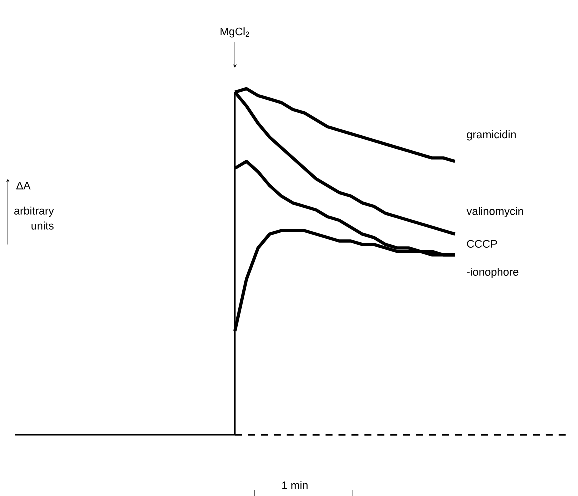 The image size is (578, 496). I want to click on series-label: valinomycin, so click(495, 212).